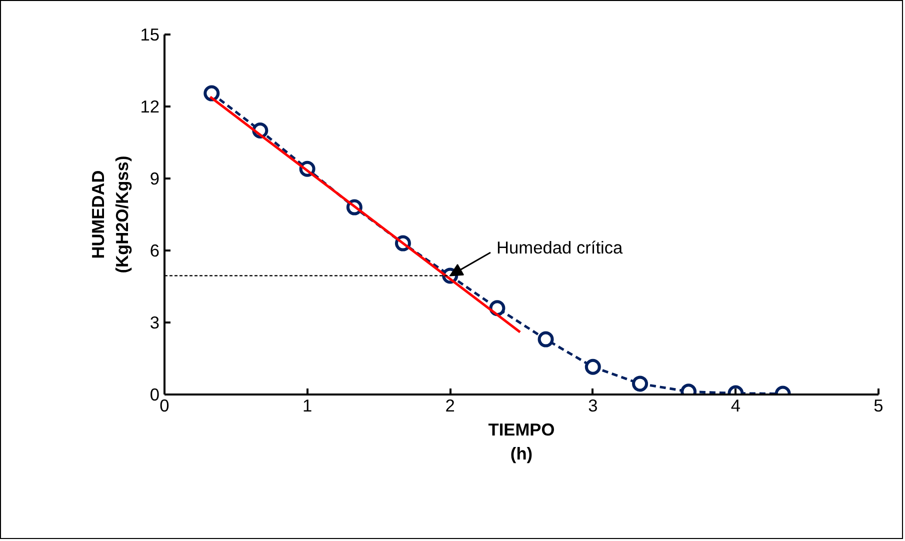 This screenshot has width=905, height=541. Describe the element at coordinates (521, 442) in the screenshot. I see `x-axis-title: TIEMPO (h)` at that location.